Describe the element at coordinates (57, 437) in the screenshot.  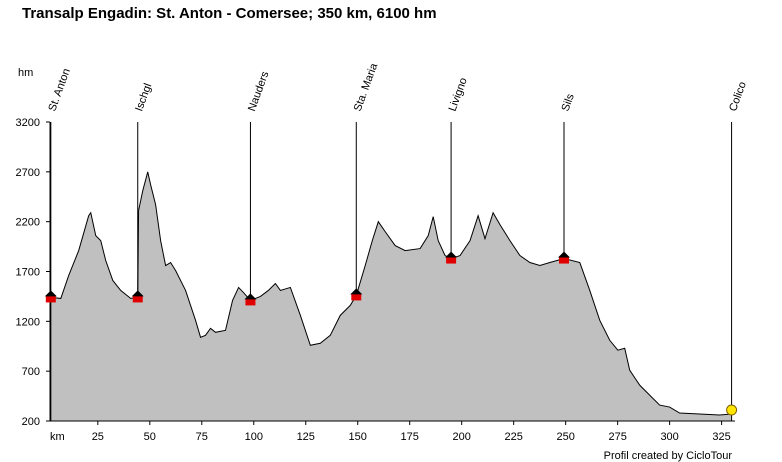
I see `x-axis-label: km` at that location.